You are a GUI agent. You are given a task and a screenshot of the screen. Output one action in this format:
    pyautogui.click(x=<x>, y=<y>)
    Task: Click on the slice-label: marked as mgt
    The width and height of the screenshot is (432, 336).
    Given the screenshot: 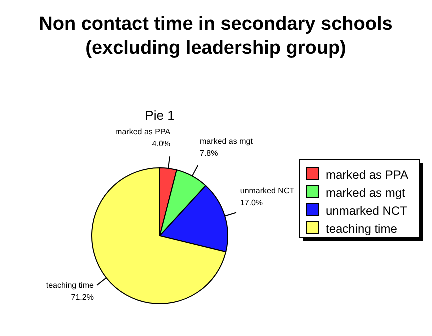 What is the action you would take?
    pyautogui.click(x=227, y=141)
    